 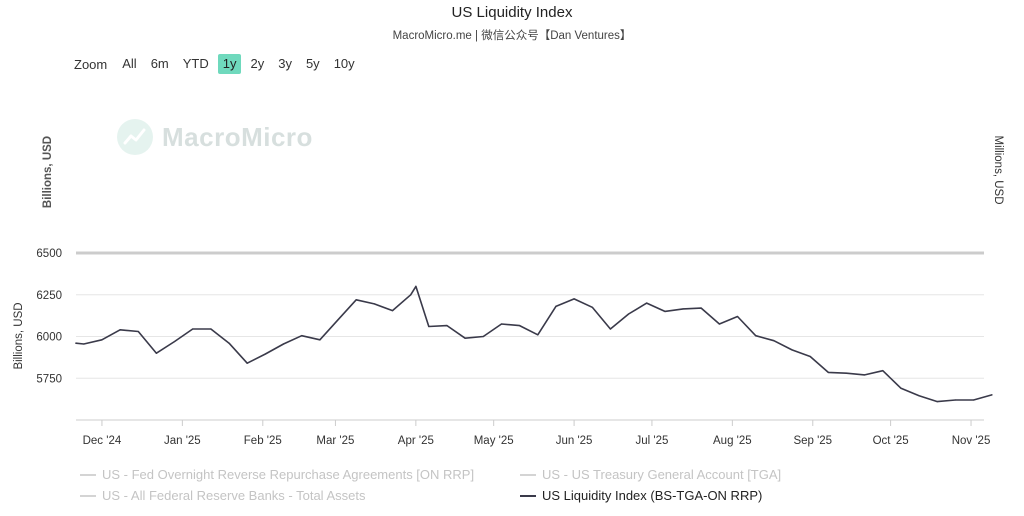 I want to click on x-tick-label: Oct '25, so click(x=891, y=441).